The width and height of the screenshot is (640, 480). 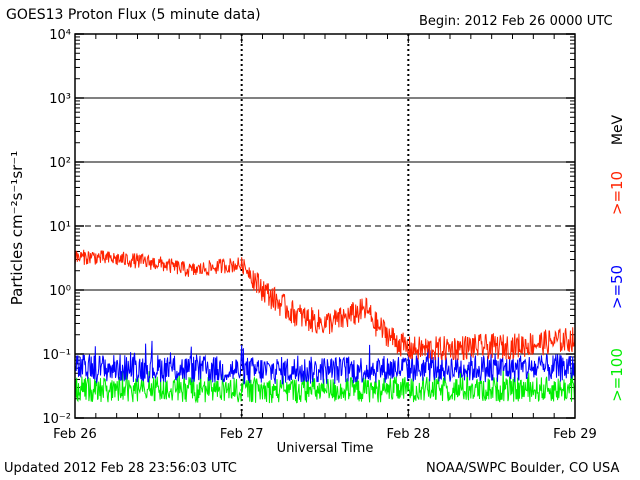 What do you see at coordinates (56, 355) in the screenshot?
I see `y-tick-label: 10⁻¹` at bounding box center [56, 355].